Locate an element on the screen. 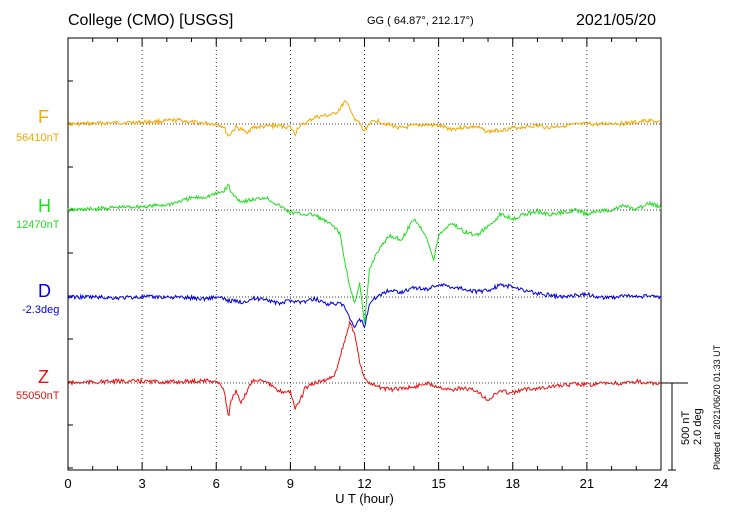 This screenshot has width=730, height=520. scale-deg: 2.0 deg is located at coordinates (698, 426).